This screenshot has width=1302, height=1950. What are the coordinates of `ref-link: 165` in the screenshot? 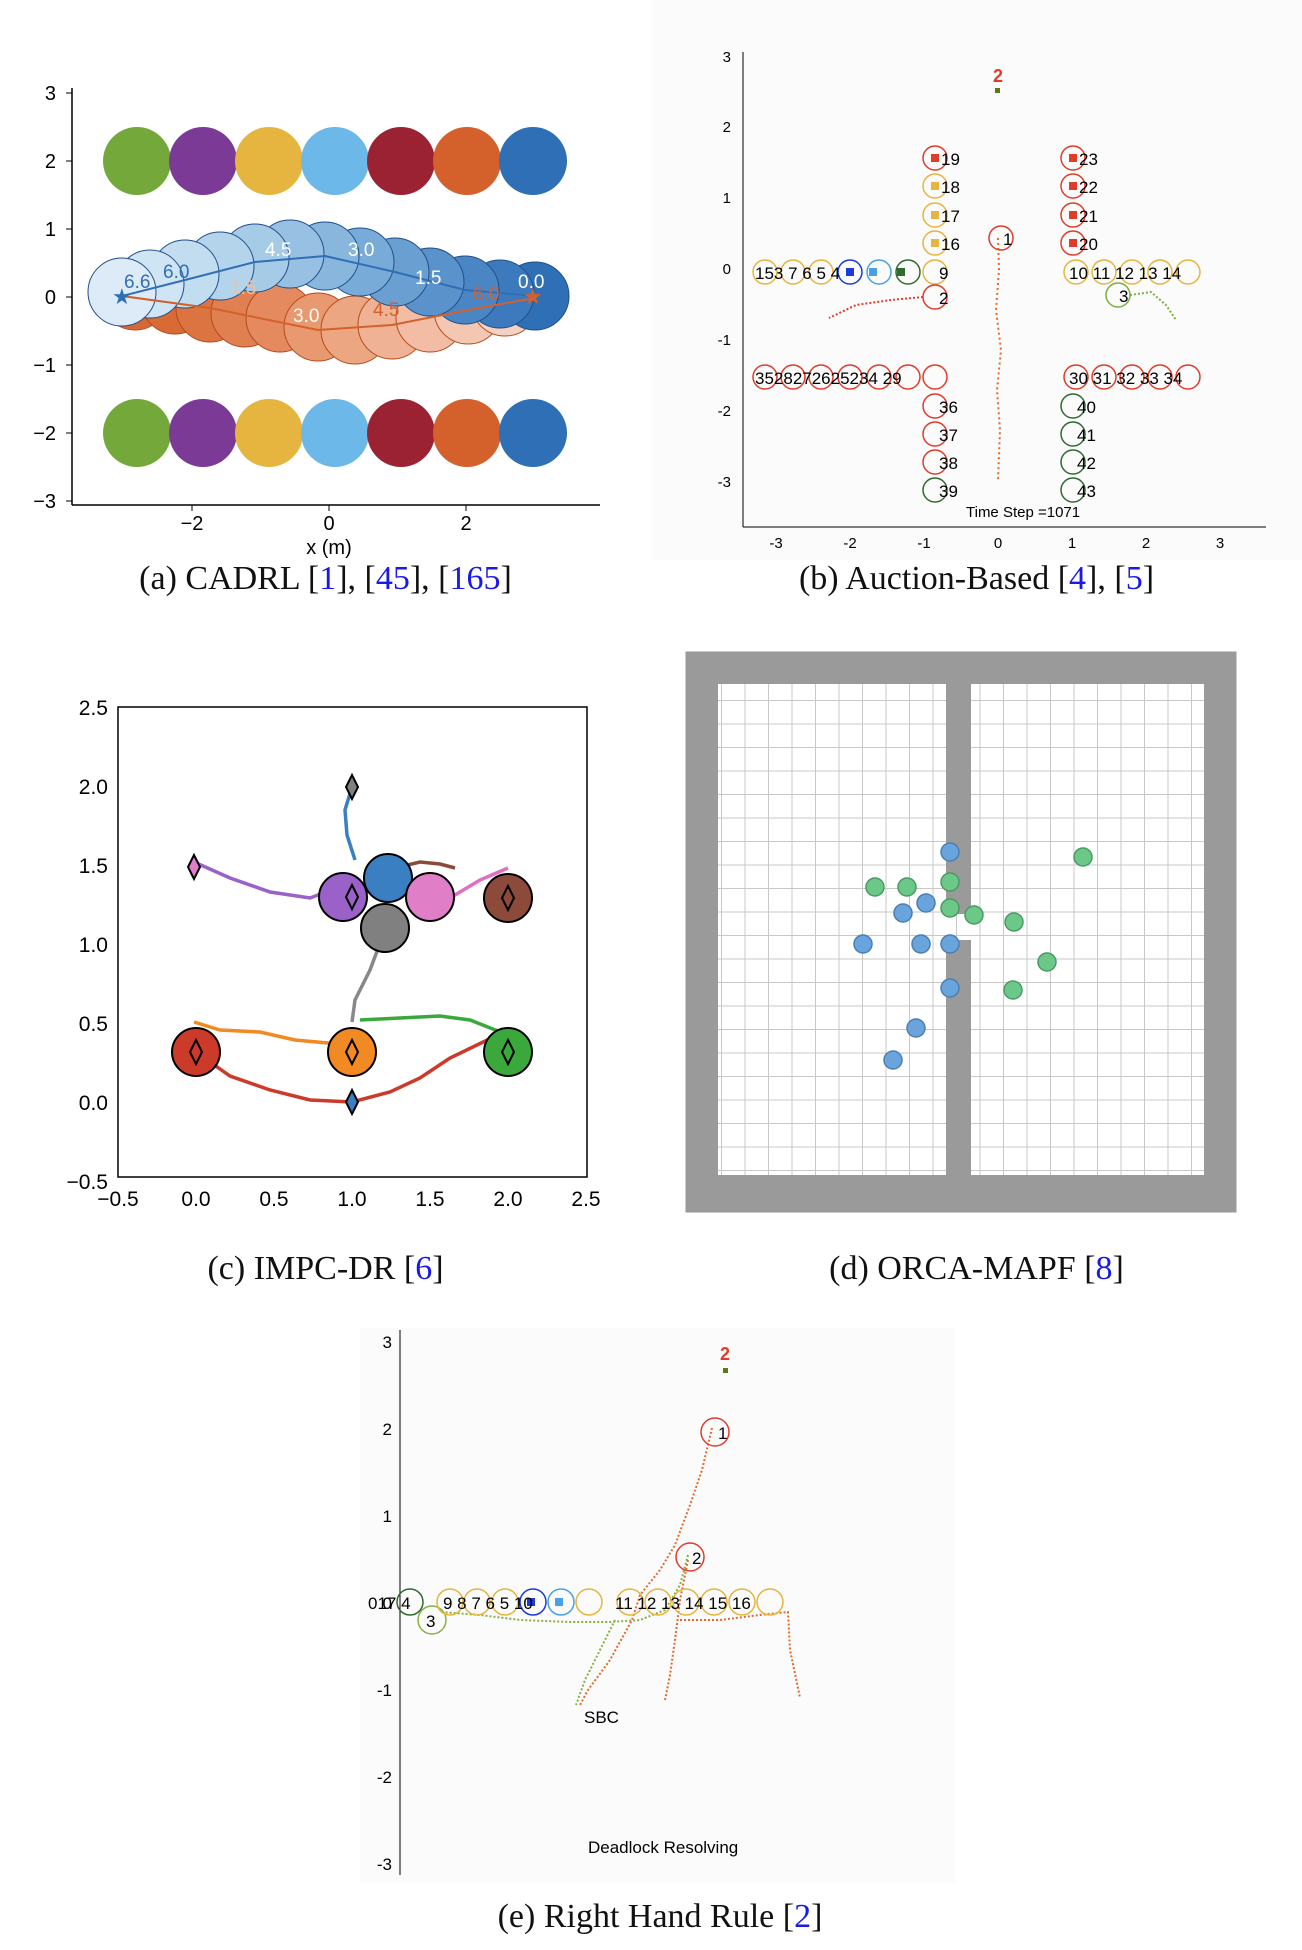 It's located at (475, 578).